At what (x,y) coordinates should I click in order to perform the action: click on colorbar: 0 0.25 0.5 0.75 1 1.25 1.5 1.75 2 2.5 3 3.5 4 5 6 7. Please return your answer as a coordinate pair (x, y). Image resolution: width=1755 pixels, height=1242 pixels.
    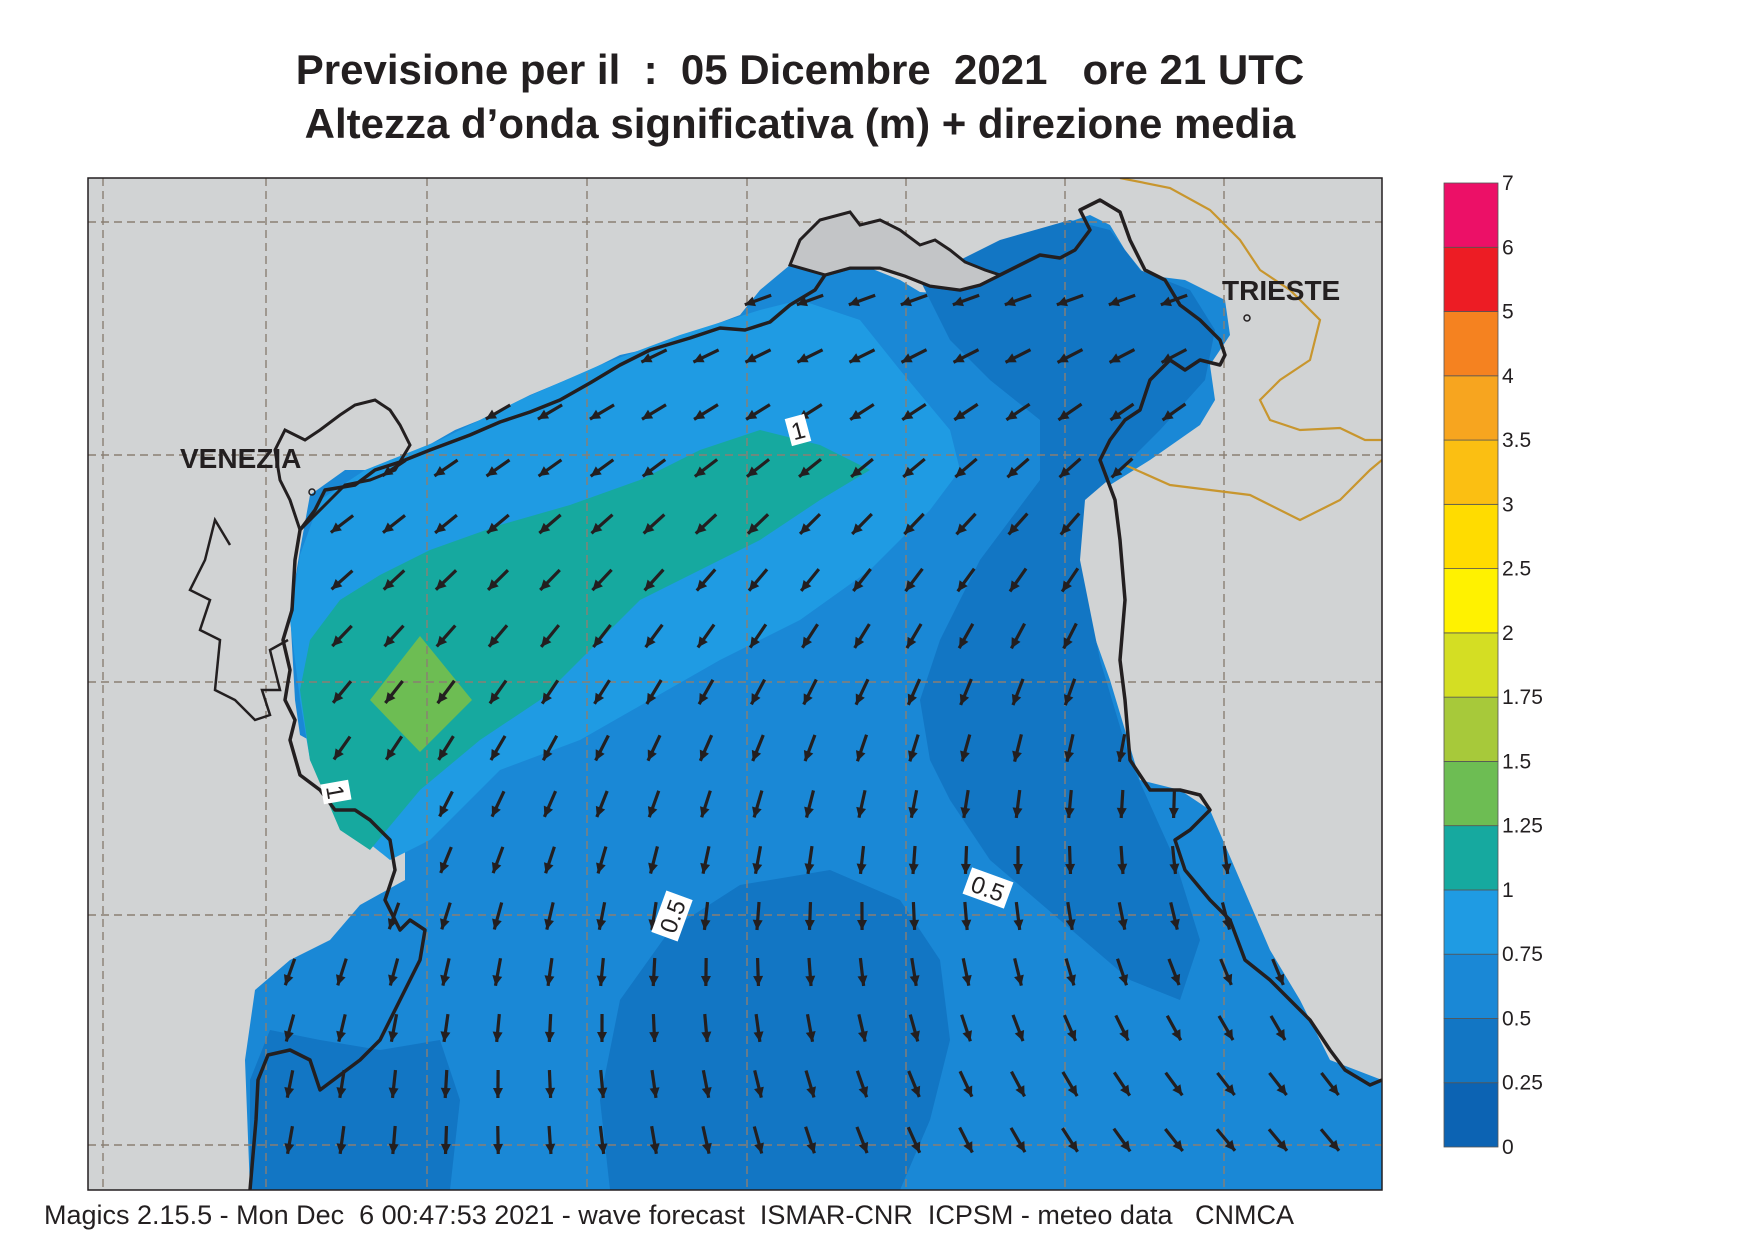
    Looking at the image, I should click on (1493, 665).